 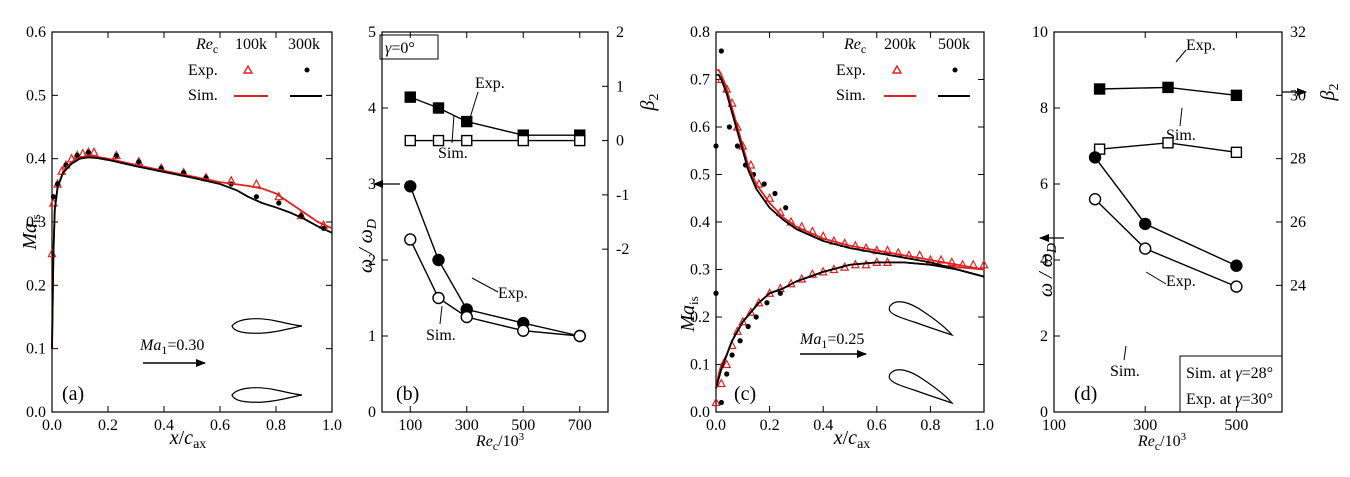 What do you see at coordinates (206, 46) in the screenshot?
I see `legend-a-header: Rec` at bounding box center [206, 46].